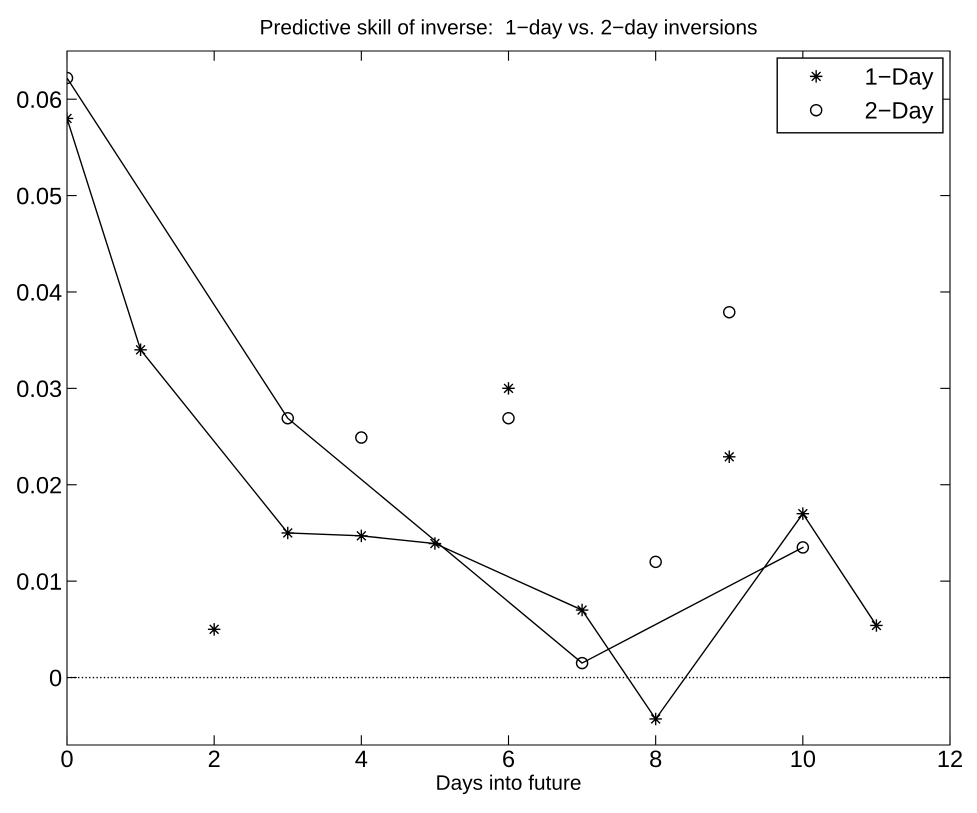 This screenshot has height=813, width=977. What do you see at coordinates (67, 759) in the screenshot?
I see `x-tick-label: 0` at bounding box center [67, 759].